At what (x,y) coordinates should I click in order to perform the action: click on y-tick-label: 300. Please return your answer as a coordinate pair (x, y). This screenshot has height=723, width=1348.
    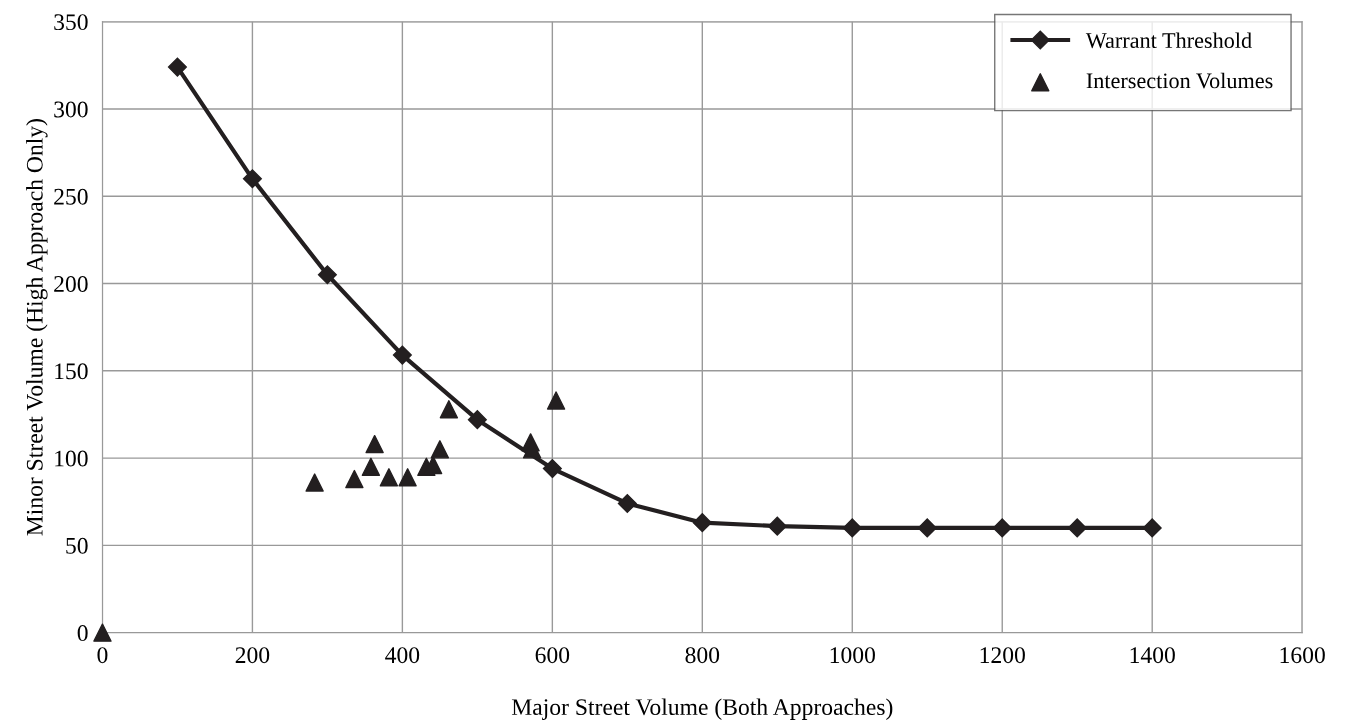
    Looking at the image, I should click on (71, 109).